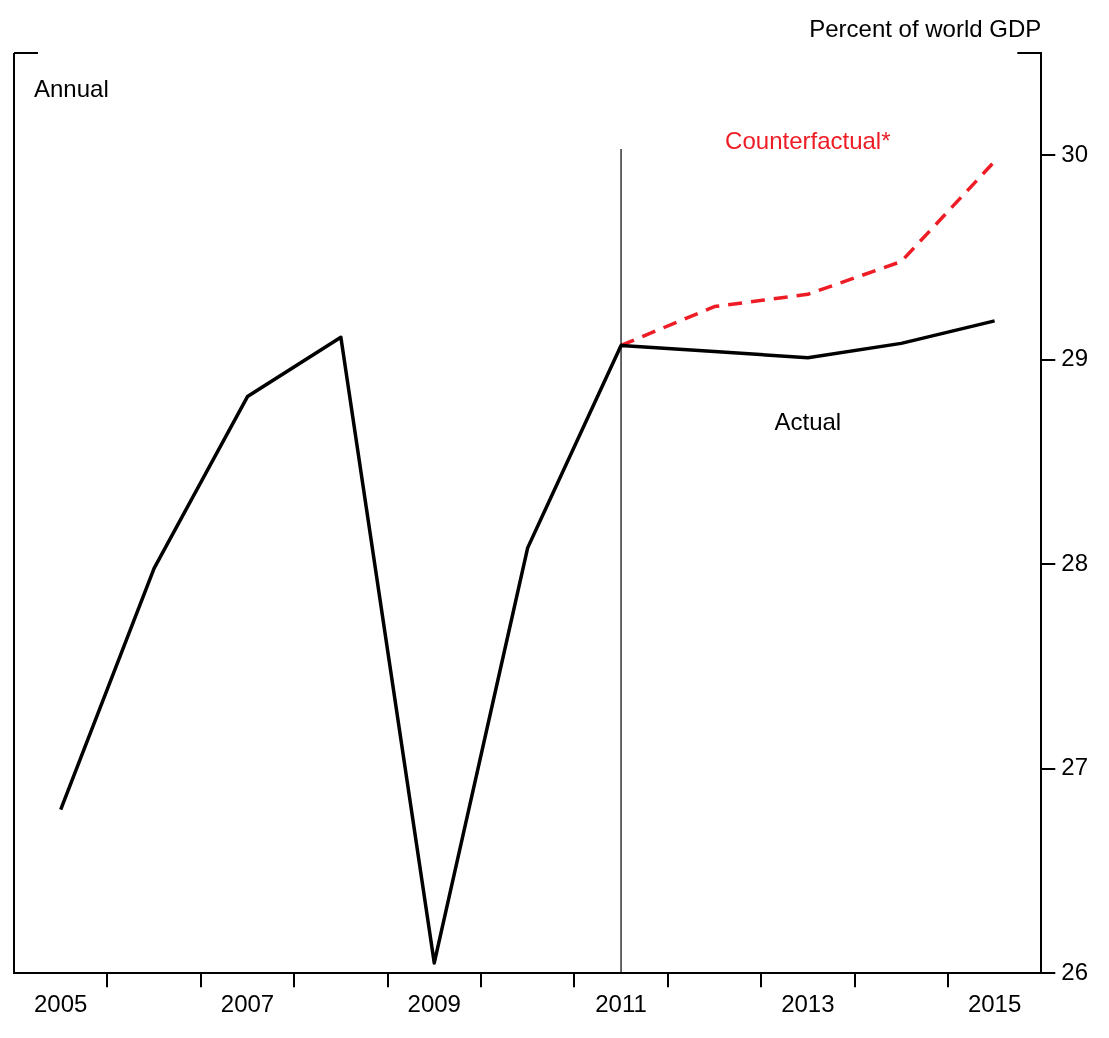  I want to click on y-tick-label: 28, so click(1075, 562).